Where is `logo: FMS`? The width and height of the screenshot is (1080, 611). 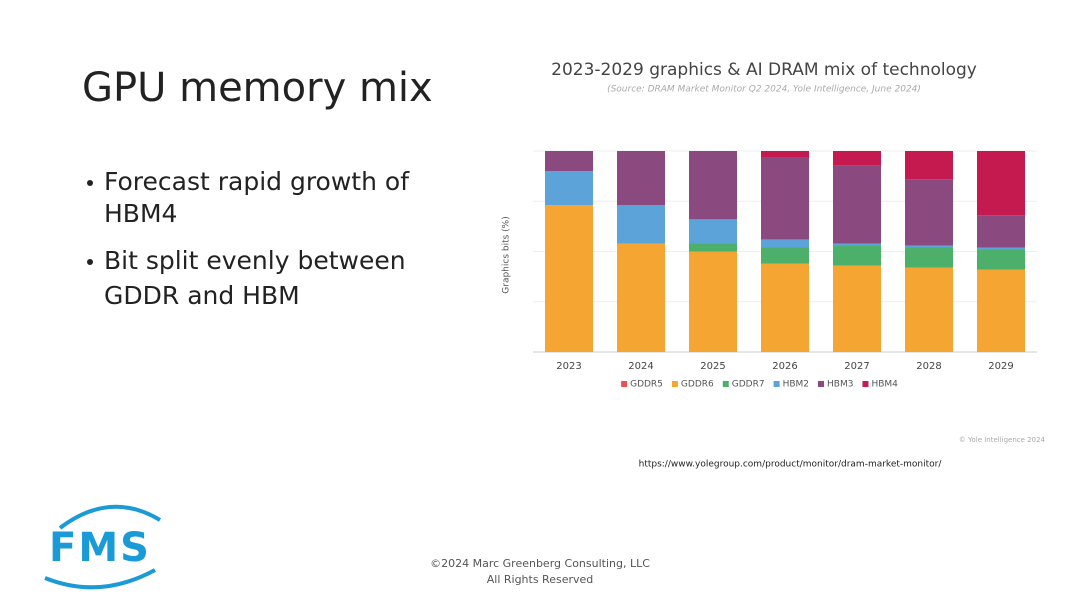
logo: FMS is located at coordinates (100, 548).